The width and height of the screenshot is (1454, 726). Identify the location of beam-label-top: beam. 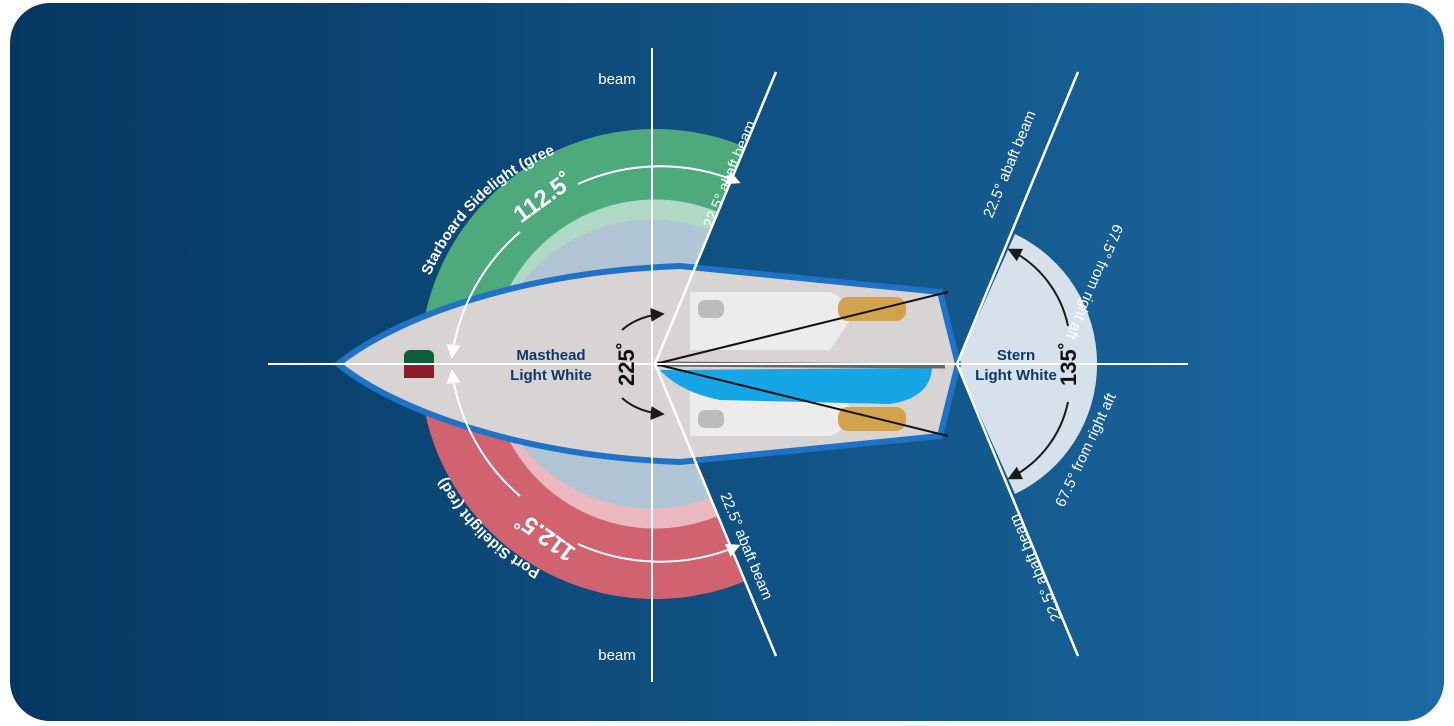
(617, 79).